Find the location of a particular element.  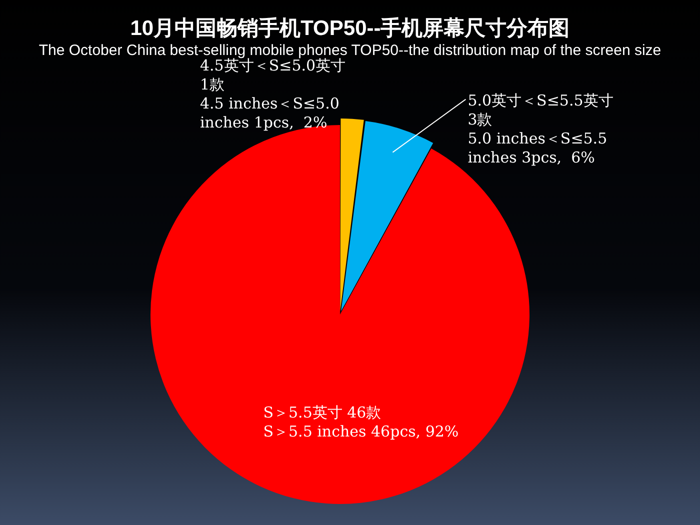

slice-label: 5.0英寸＜S≤5.5英寸 3款 5.0 inches＜S≤5.5 inches 3pcs, 6% is located at coordinates (541, 129).